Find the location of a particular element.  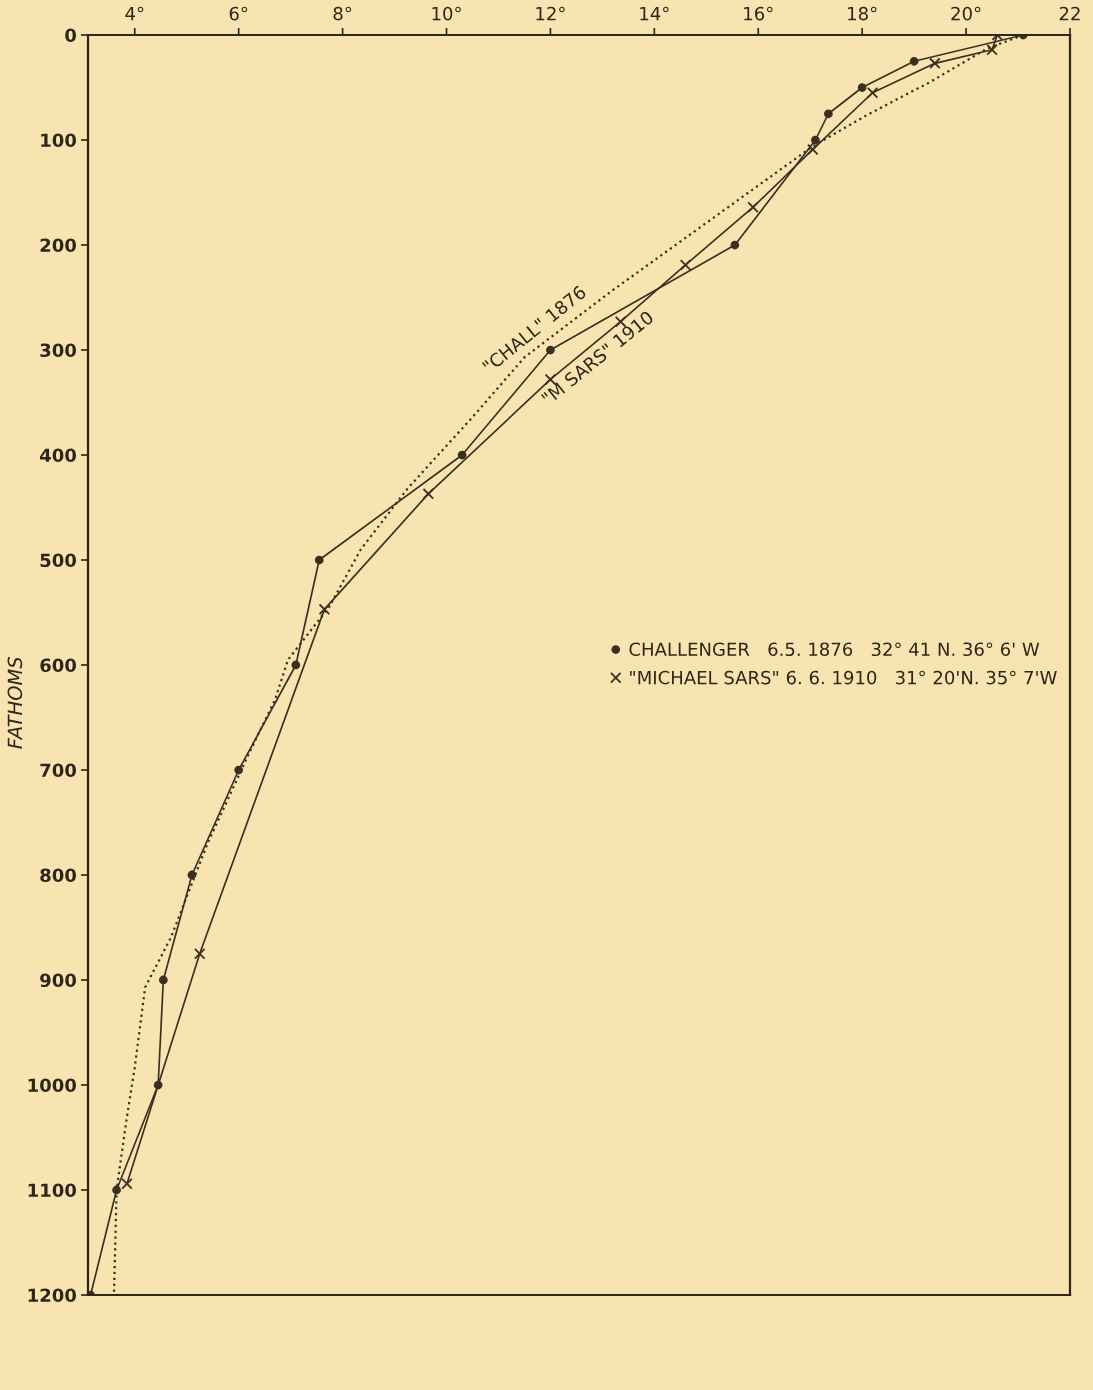

legend-label: "MICHAEL SARS" 6. 6. 1910 31° 20'N. 35° 7'W is located at coordinates (843, 677).